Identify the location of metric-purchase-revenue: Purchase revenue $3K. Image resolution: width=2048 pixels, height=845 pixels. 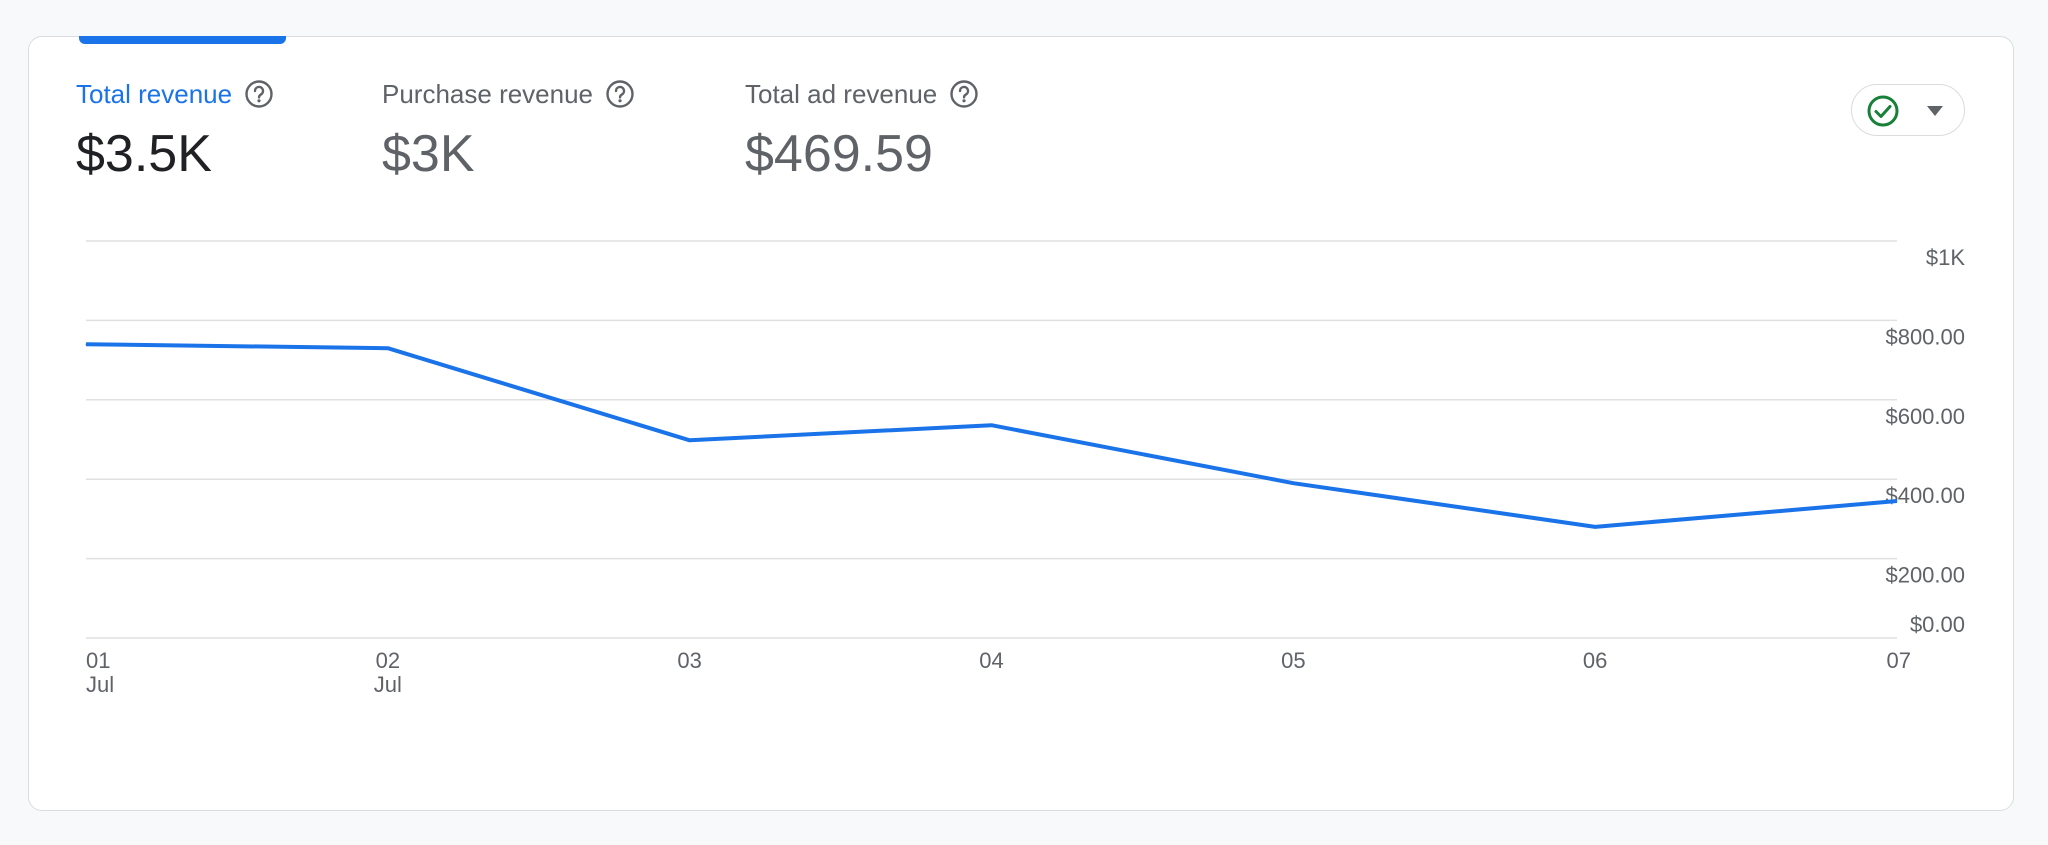
(508, 130).